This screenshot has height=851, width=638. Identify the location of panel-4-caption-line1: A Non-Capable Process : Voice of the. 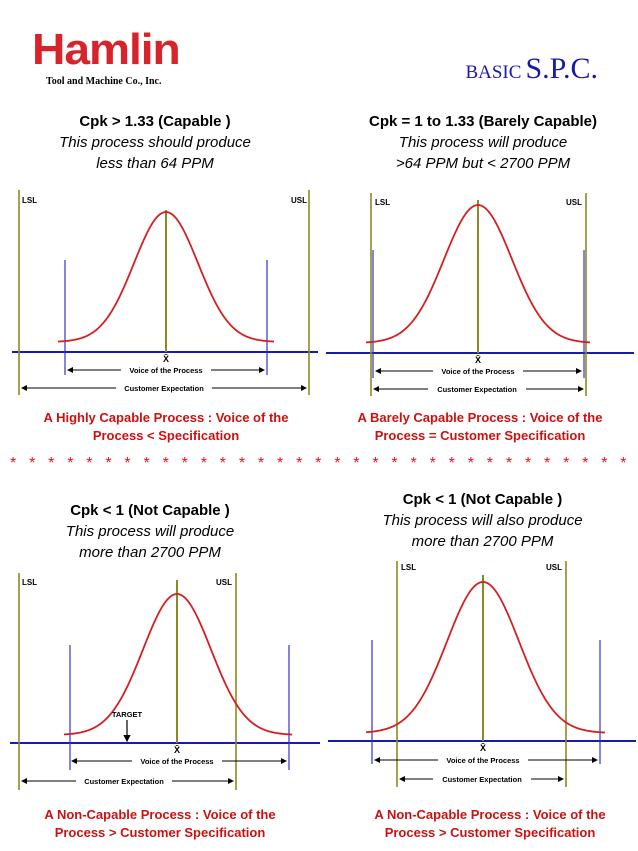
(490, 814).